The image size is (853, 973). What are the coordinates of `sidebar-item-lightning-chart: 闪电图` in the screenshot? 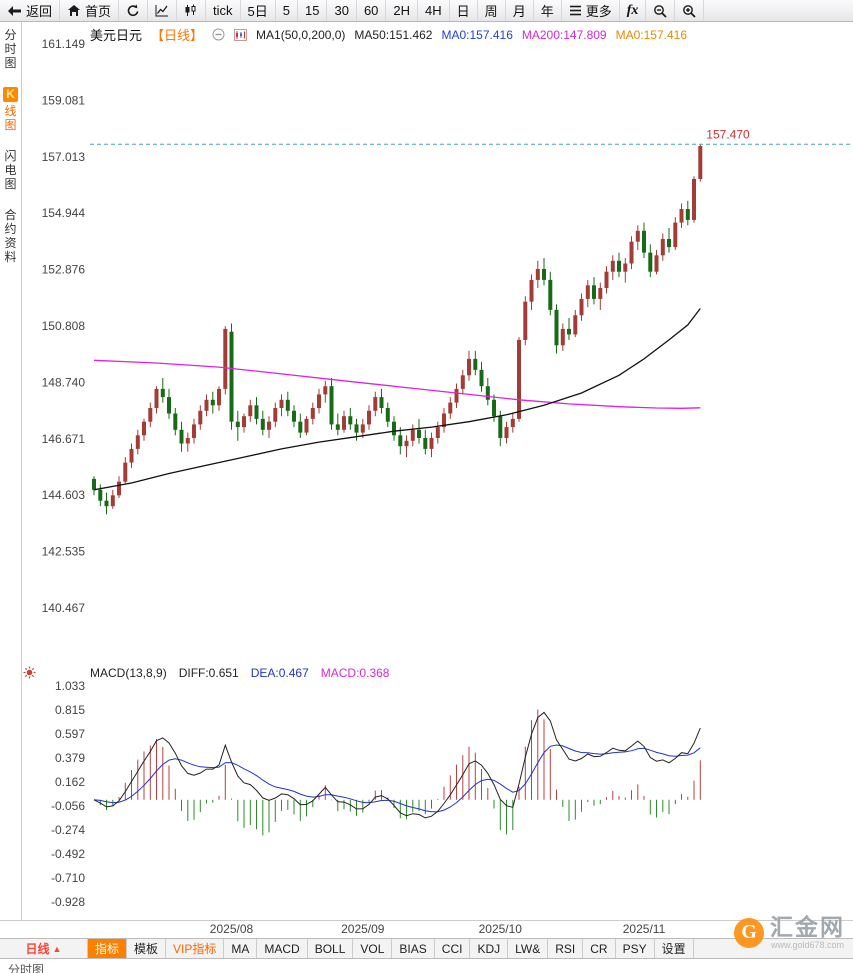 It's located at (10, 170).